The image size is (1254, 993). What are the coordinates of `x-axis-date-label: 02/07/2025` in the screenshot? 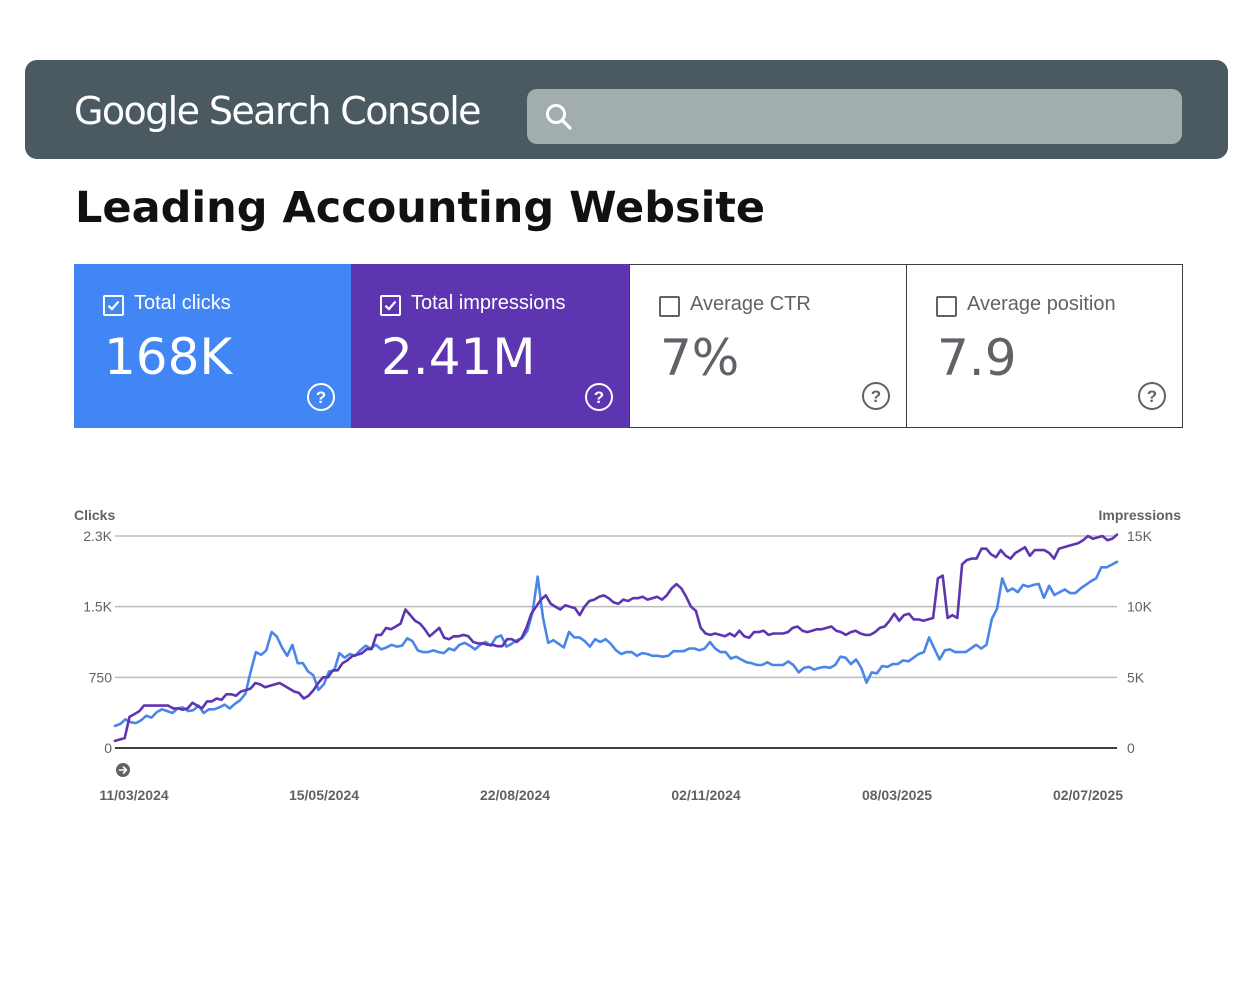 It's located at (1088, 795).